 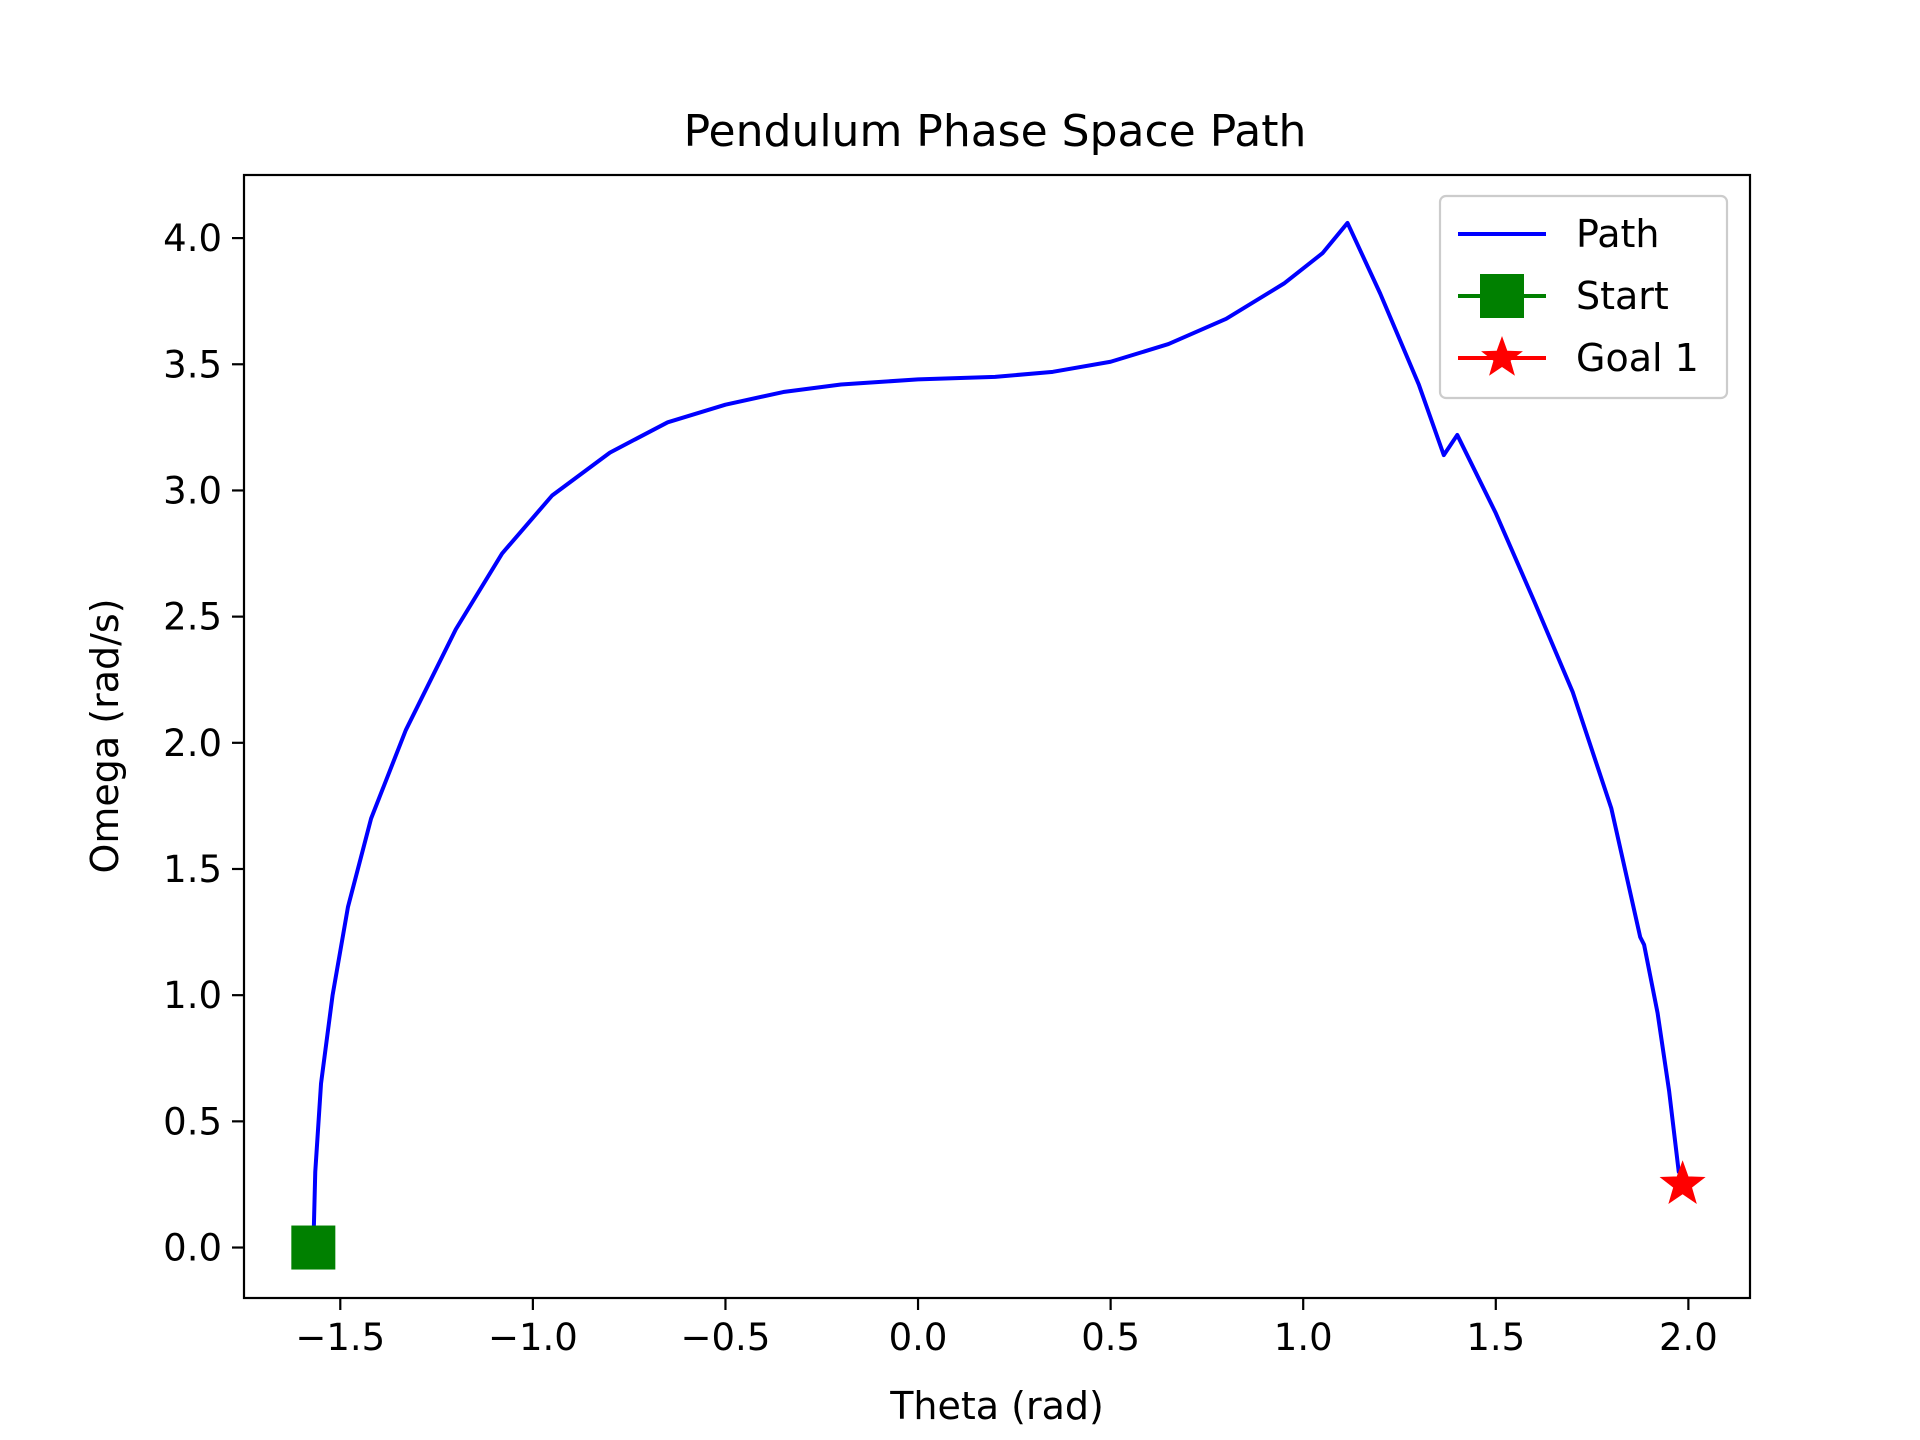 What do you see at coordinates (192, 995) in the screenshot?
I see `y-tick-label: 1.0` at bounding box center [192, 995].